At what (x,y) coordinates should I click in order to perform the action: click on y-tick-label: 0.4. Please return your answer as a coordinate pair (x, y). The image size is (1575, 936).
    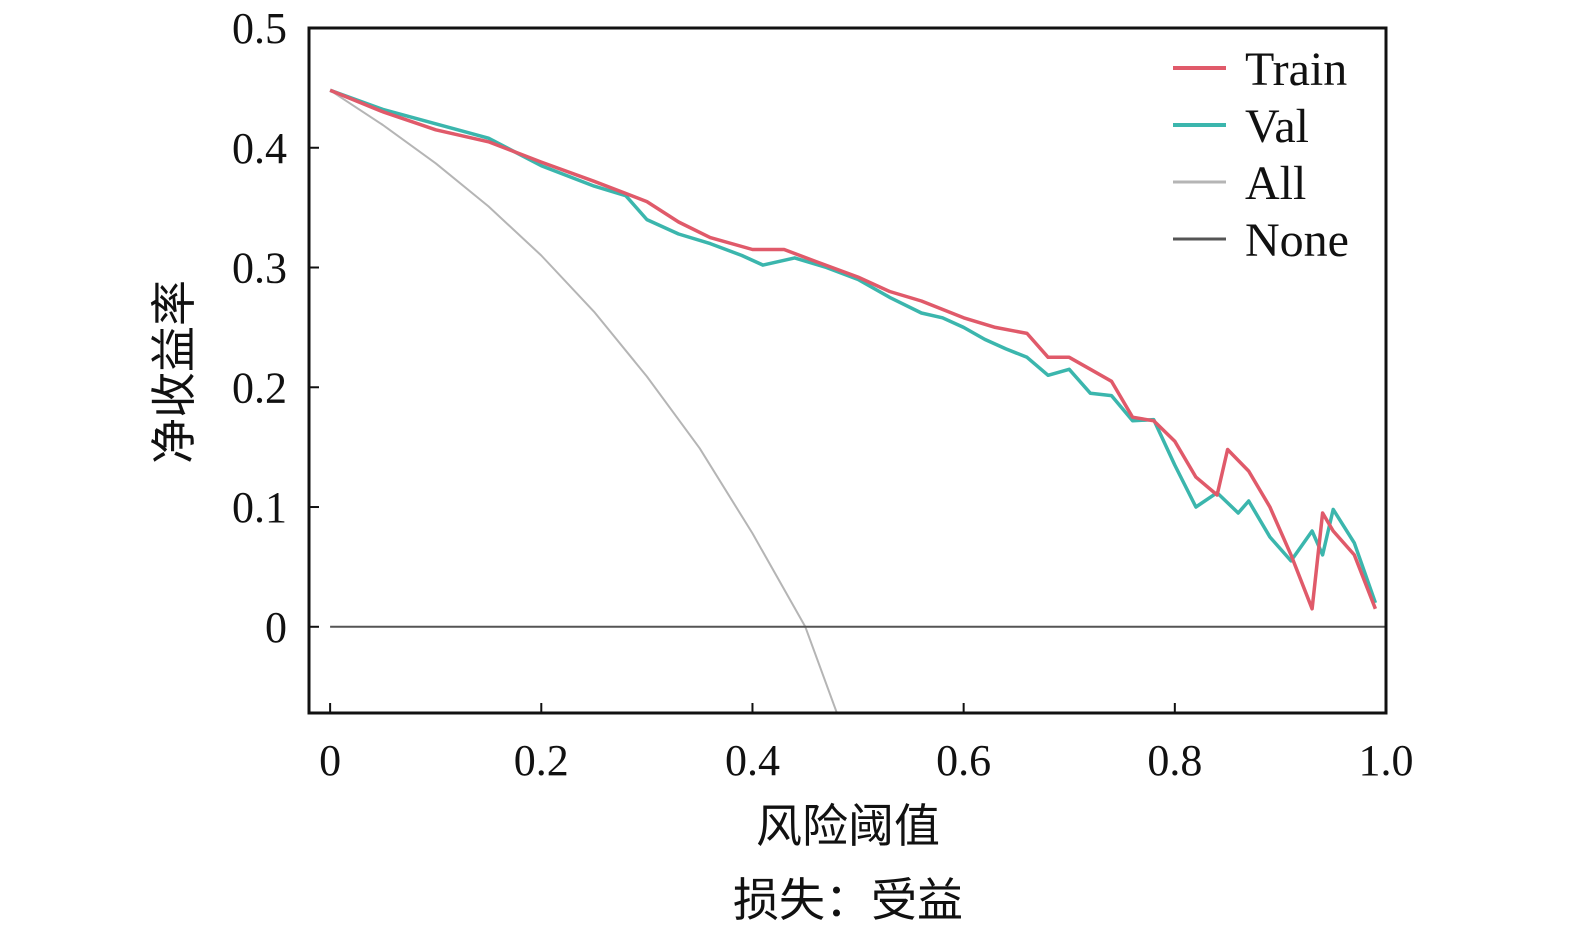
    Looking at the image, I should click on (259, 148).